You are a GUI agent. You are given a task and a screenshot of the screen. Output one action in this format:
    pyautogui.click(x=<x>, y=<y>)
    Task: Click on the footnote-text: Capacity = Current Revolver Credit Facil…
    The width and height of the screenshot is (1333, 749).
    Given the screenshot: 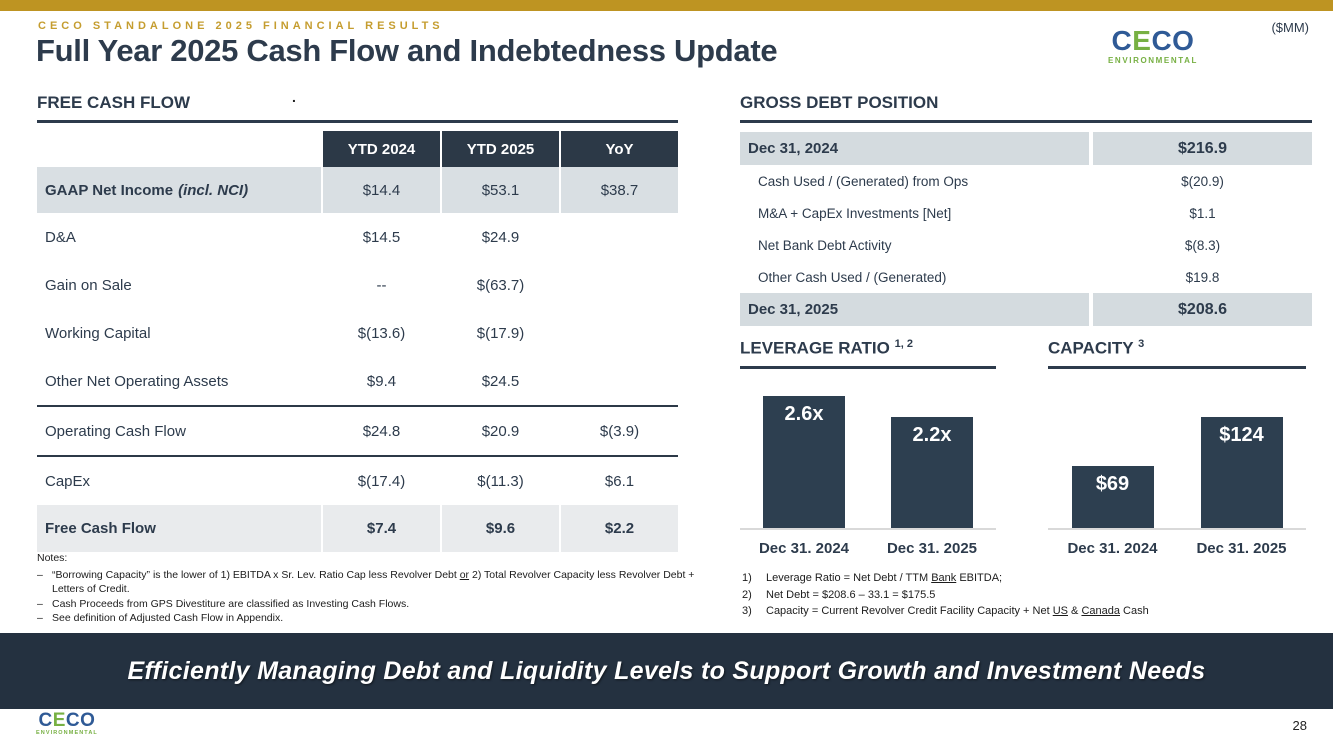 What is the action you would take?
    pyautogui.click(x=957, y=611)
    